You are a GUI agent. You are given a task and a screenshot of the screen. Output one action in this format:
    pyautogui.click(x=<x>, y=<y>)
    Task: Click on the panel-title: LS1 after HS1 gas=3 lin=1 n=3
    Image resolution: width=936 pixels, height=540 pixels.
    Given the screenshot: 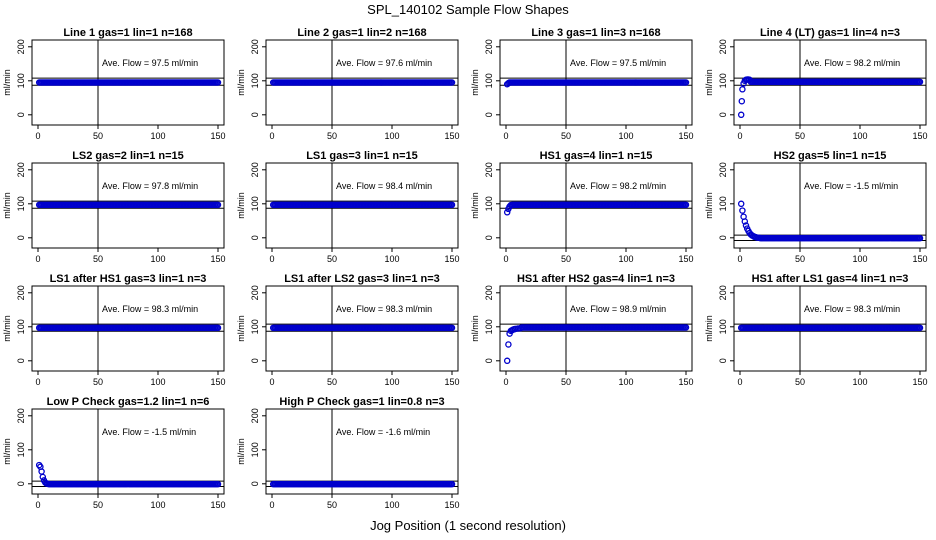 What is the action you would take?
    pyautogui.click(x=128, y=279)
    